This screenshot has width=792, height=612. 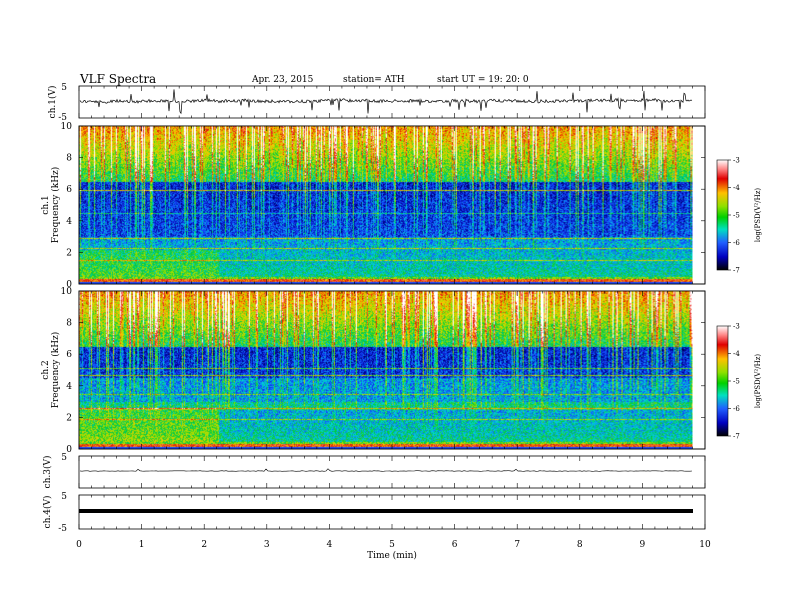 What do you see at coordinates (283, 80) in the screenshot?
I see `date-label: Apr. 23, 2015` at bounding box center [283, 80].